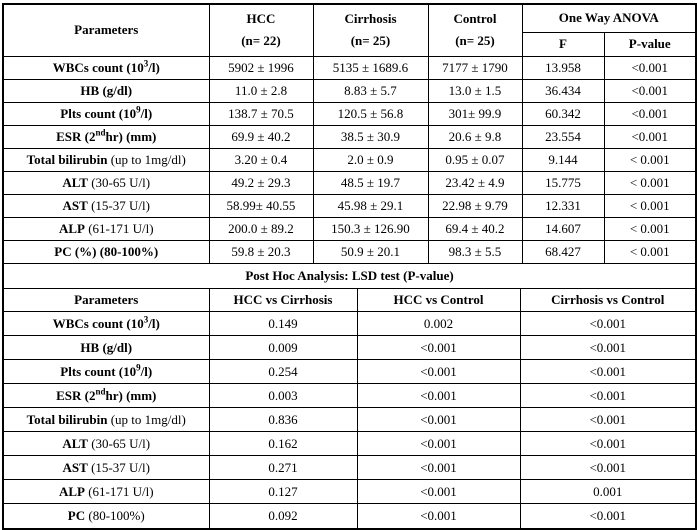  I want to click on col-header-cirrhosis-vs-control: Cirrhosis vs Control, so click(607, 300).